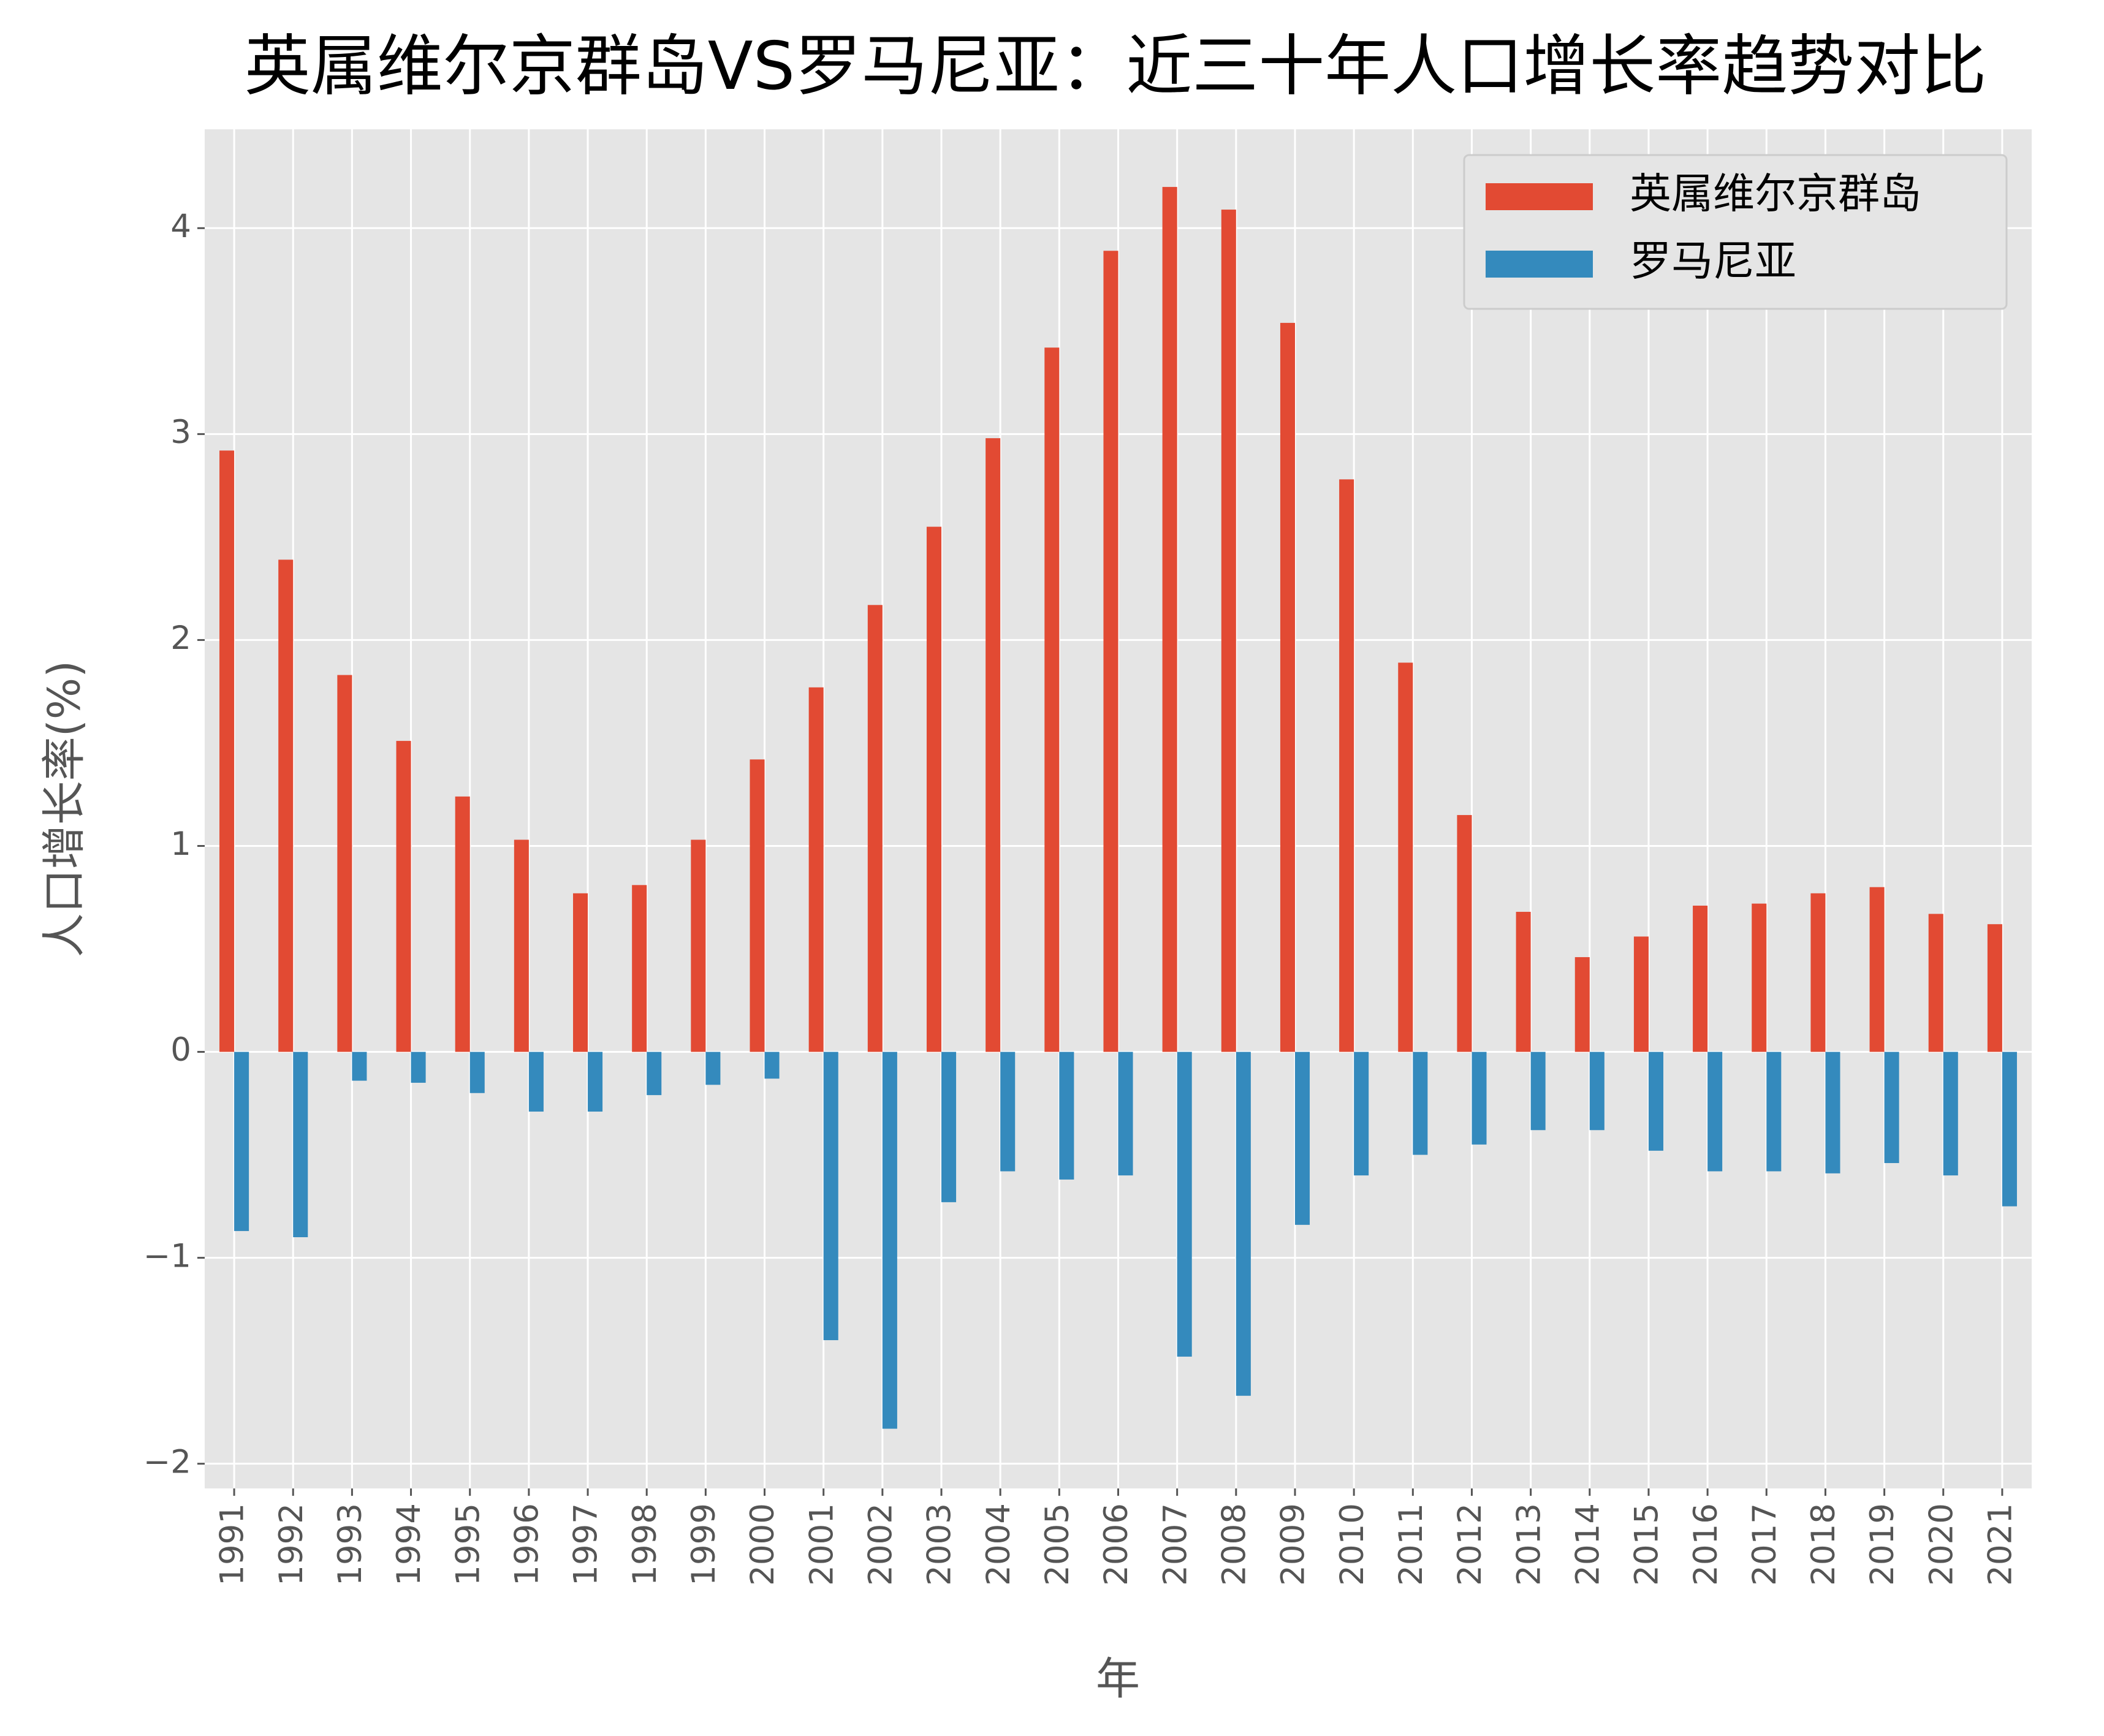 This screenshot has height=1736, width=2104. Describe the element at coordinates (1411, 1544) in the screenshot. I see `x-tick-label: 2011` at that location.